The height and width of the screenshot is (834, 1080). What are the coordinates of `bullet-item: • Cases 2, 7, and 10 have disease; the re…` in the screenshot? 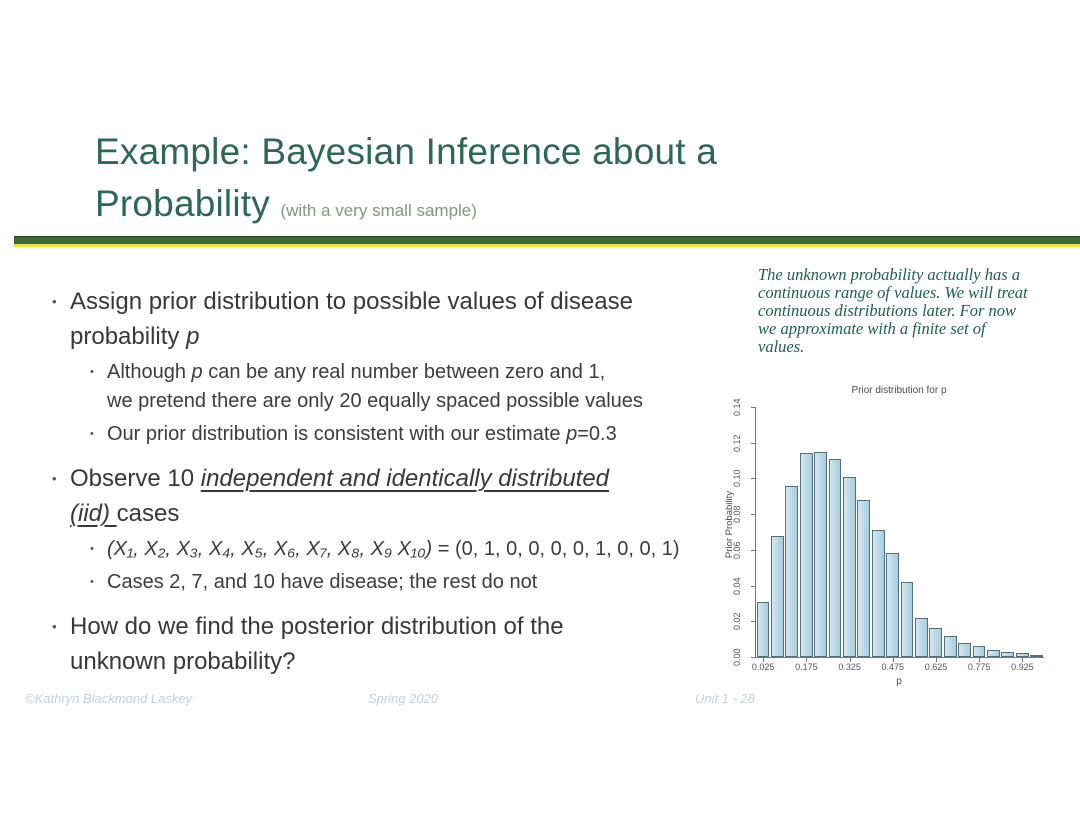 It's located at (385, 582).